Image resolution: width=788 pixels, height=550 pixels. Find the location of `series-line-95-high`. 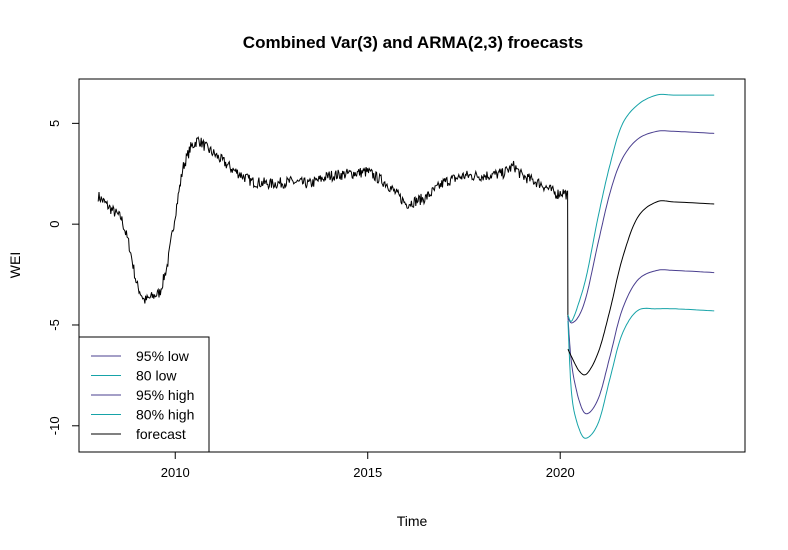

series-line-95-high is located at coordinates (641, 227).